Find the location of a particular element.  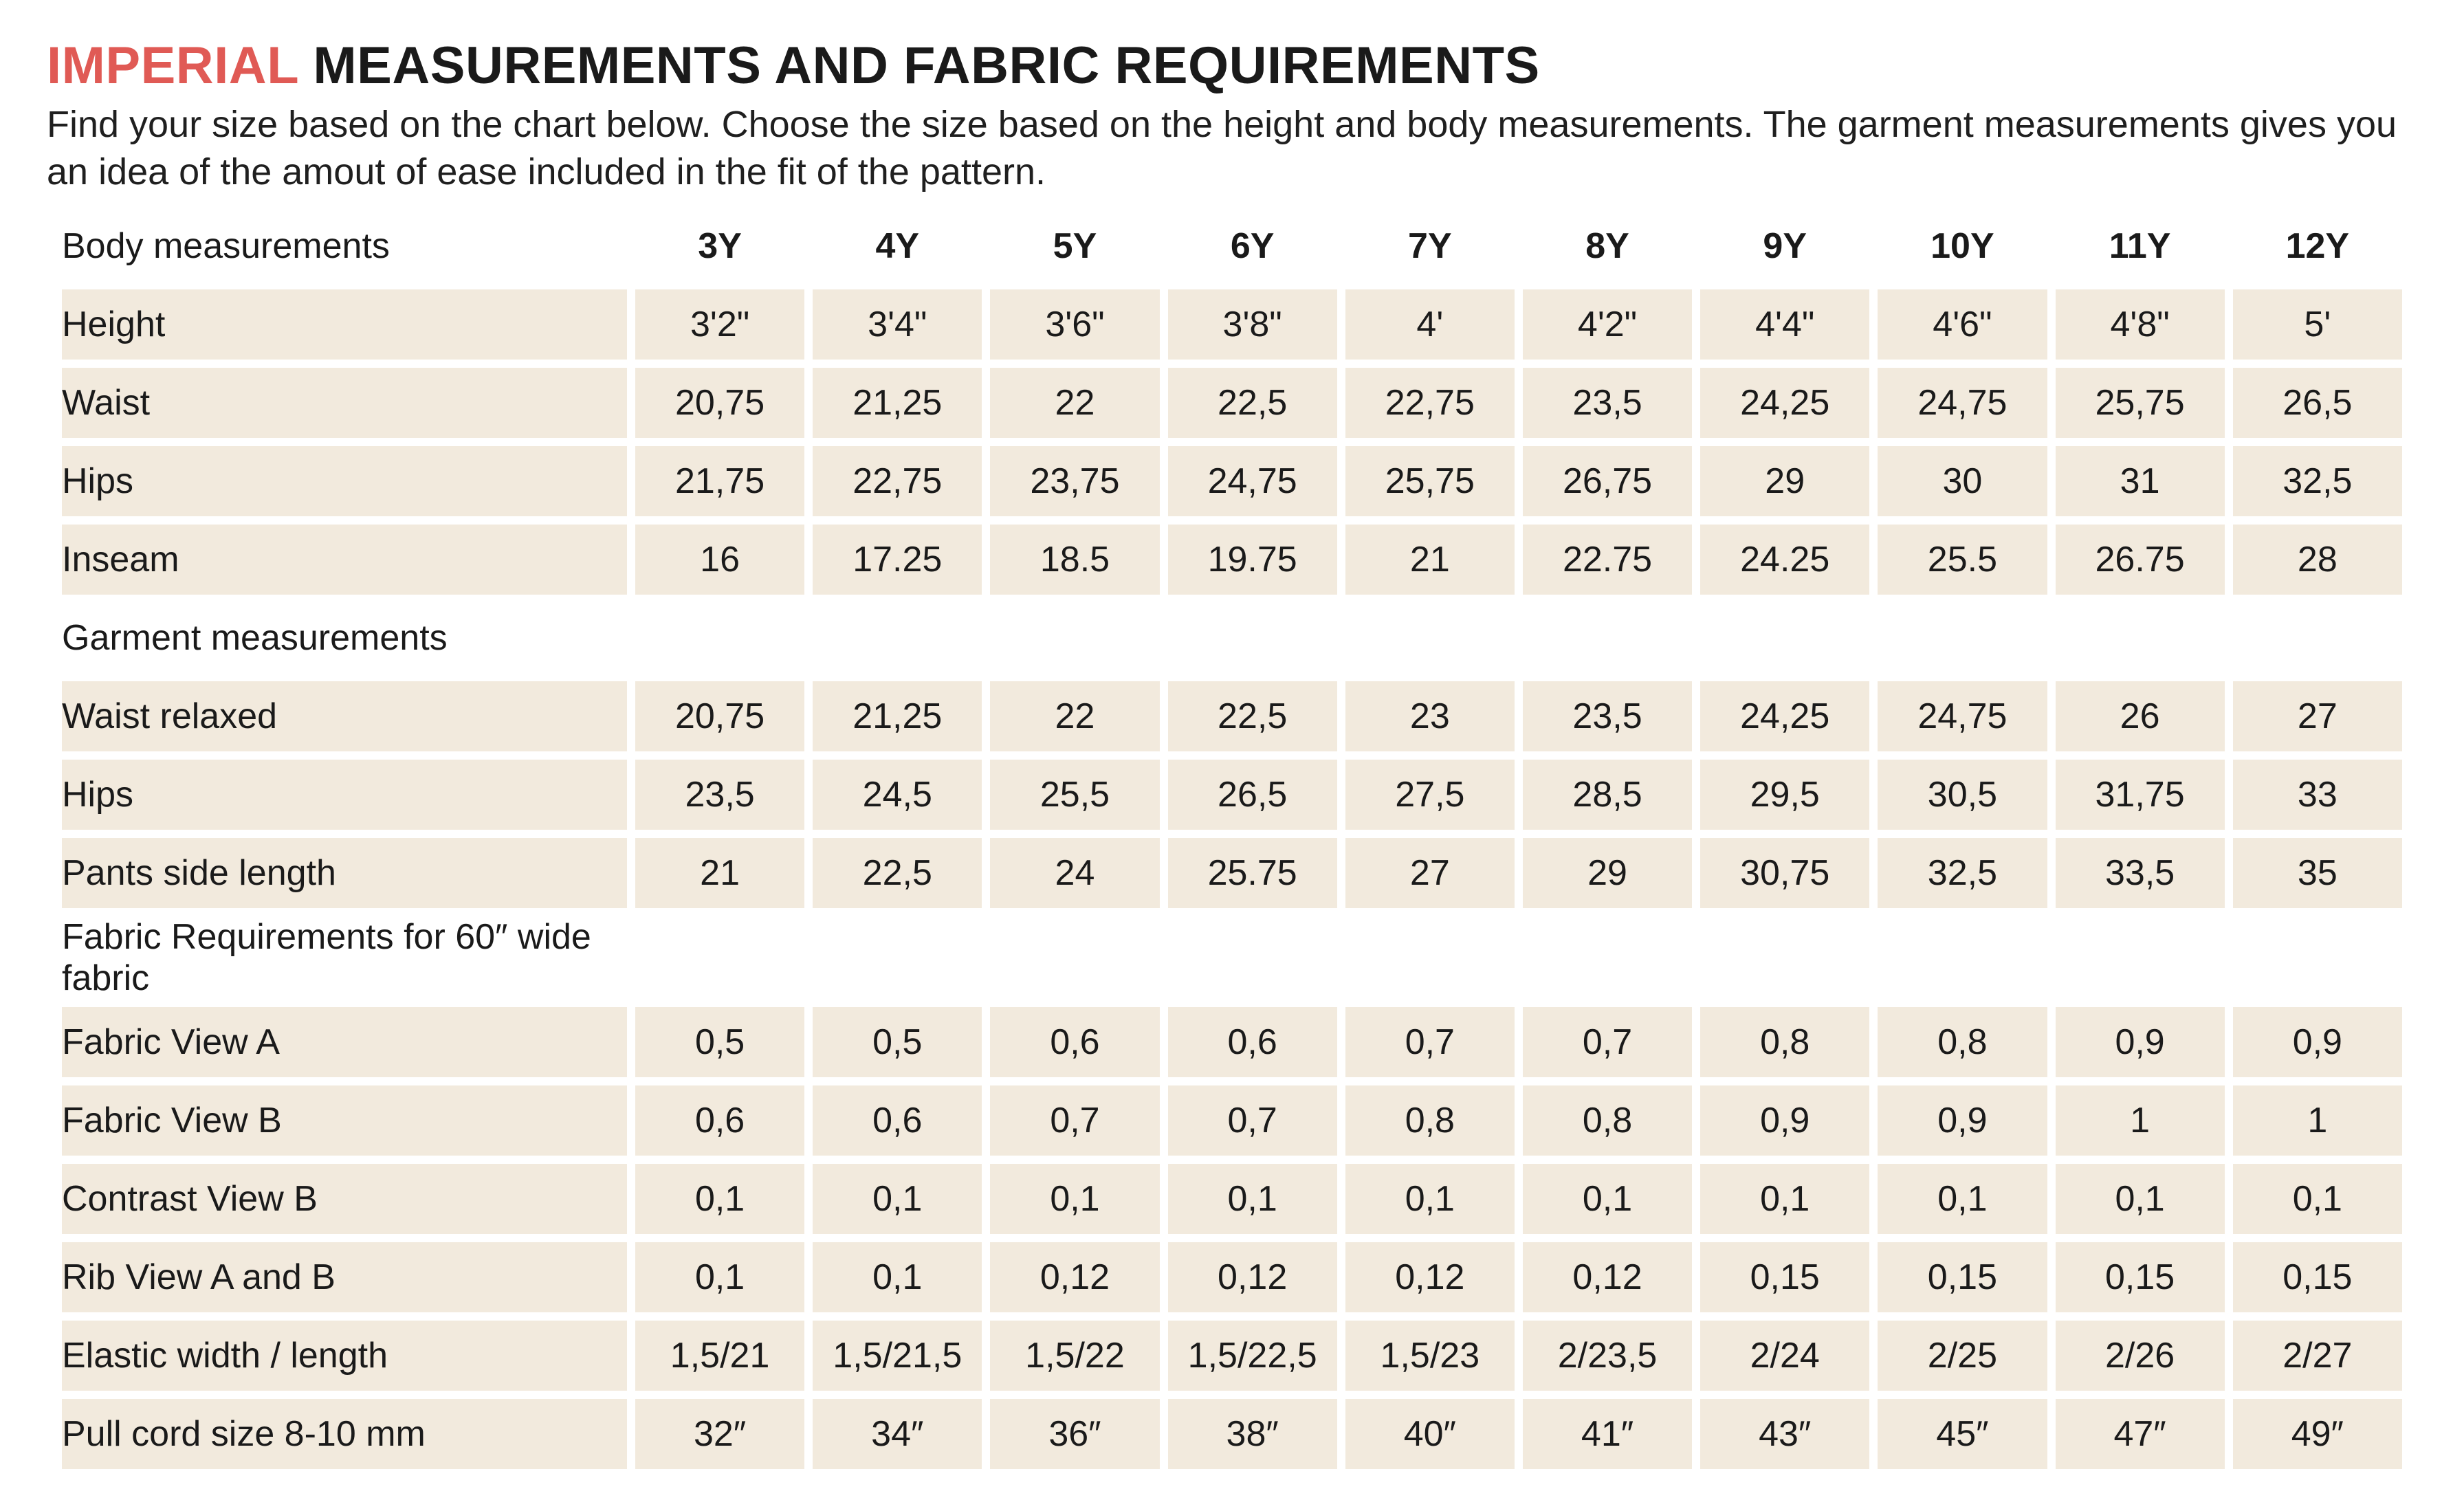

table-cell: 22 is located at coordinates (1075, 403).